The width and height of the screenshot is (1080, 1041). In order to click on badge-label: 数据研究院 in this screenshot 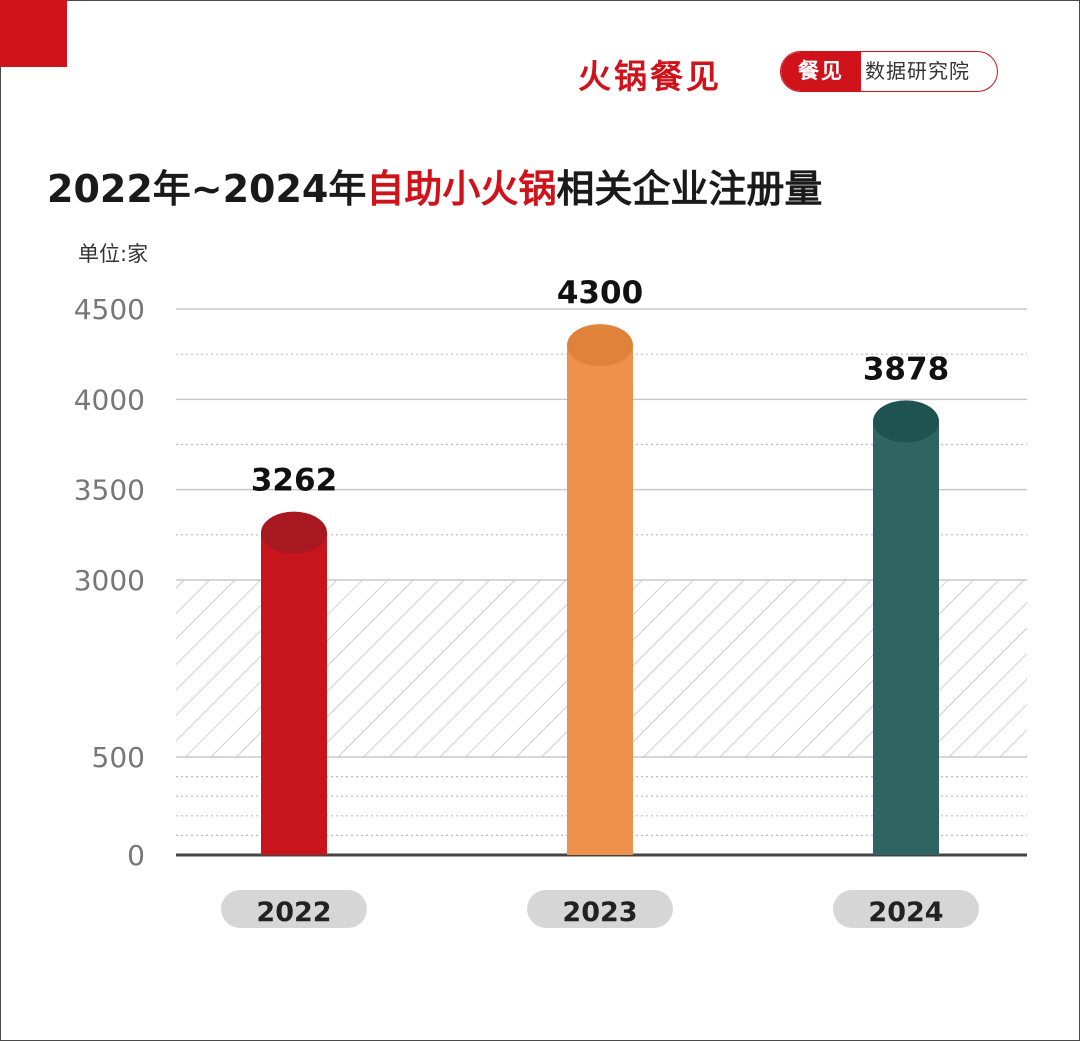, I will do `click(917, 71)`.